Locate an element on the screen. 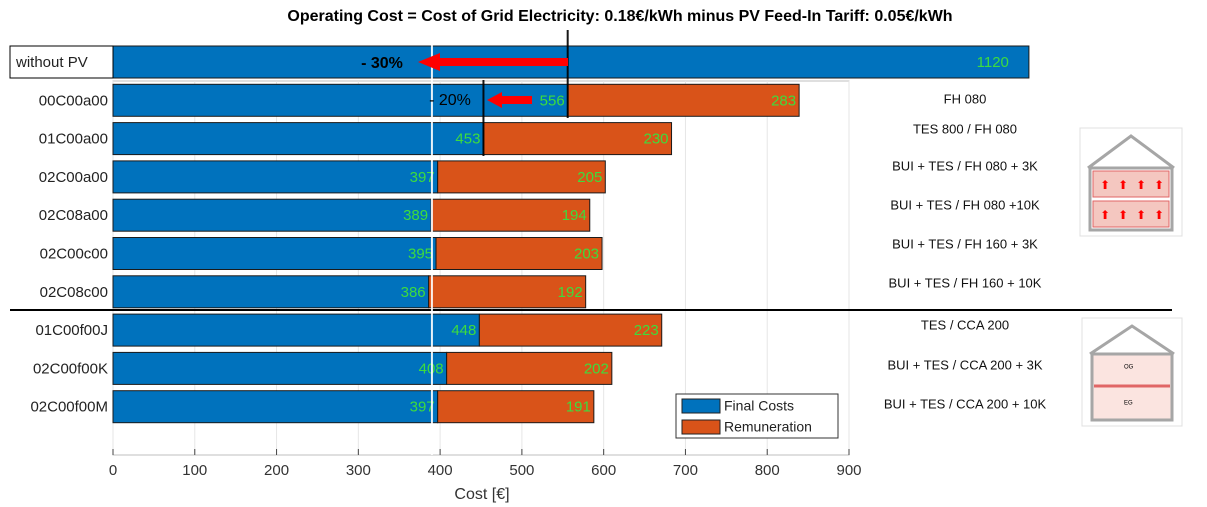 Image resolution: width=1207 pixels, height=507 pixels. x-tick-label: 100 is located at coordinates (194, 470).